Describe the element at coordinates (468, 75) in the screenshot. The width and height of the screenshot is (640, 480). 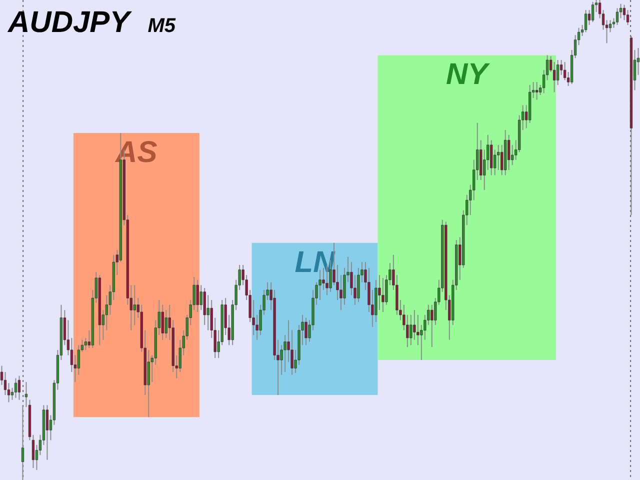
I see `annotation: NY` at that location.